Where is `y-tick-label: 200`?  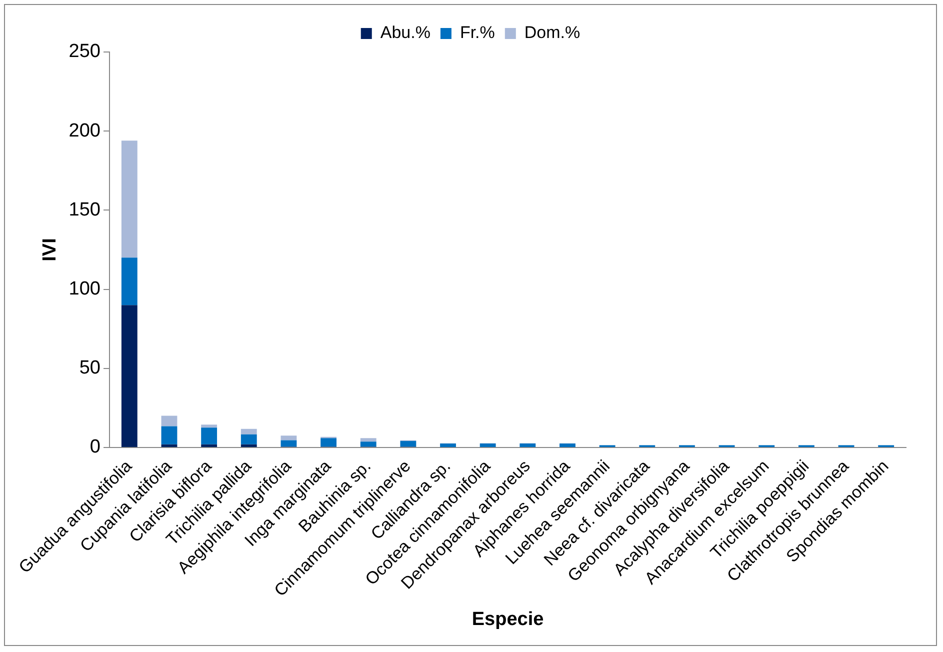 y-tick-label: 200 is located at coordinates (84, 131).